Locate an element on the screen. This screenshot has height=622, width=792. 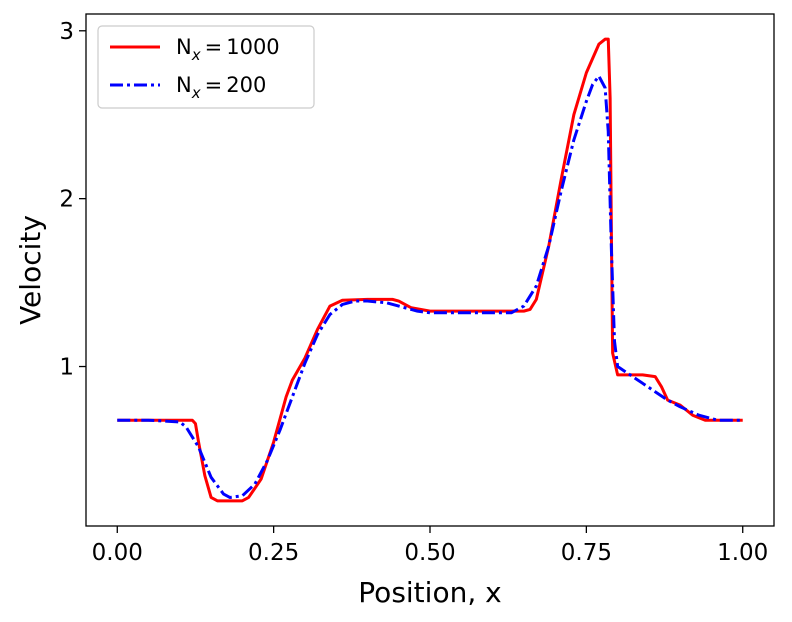
x-tick-label: 0.00 is located at coordinates (117, 553).